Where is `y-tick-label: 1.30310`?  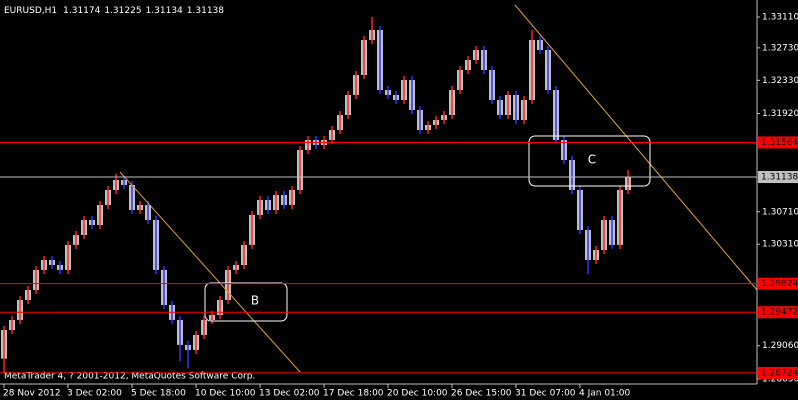 y-tick-label: 1.30310 is located at coordinates (780, 245).